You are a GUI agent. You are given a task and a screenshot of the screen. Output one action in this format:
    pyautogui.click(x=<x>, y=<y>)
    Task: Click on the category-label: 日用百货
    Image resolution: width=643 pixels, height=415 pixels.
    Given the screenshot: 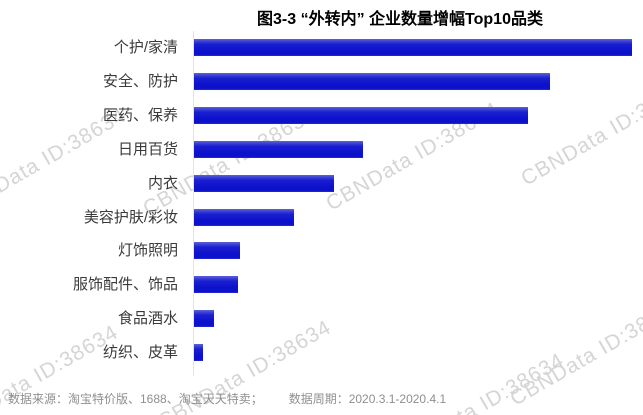 What is the action you would take?
    pyautogui.click(x=147, y=149)
    